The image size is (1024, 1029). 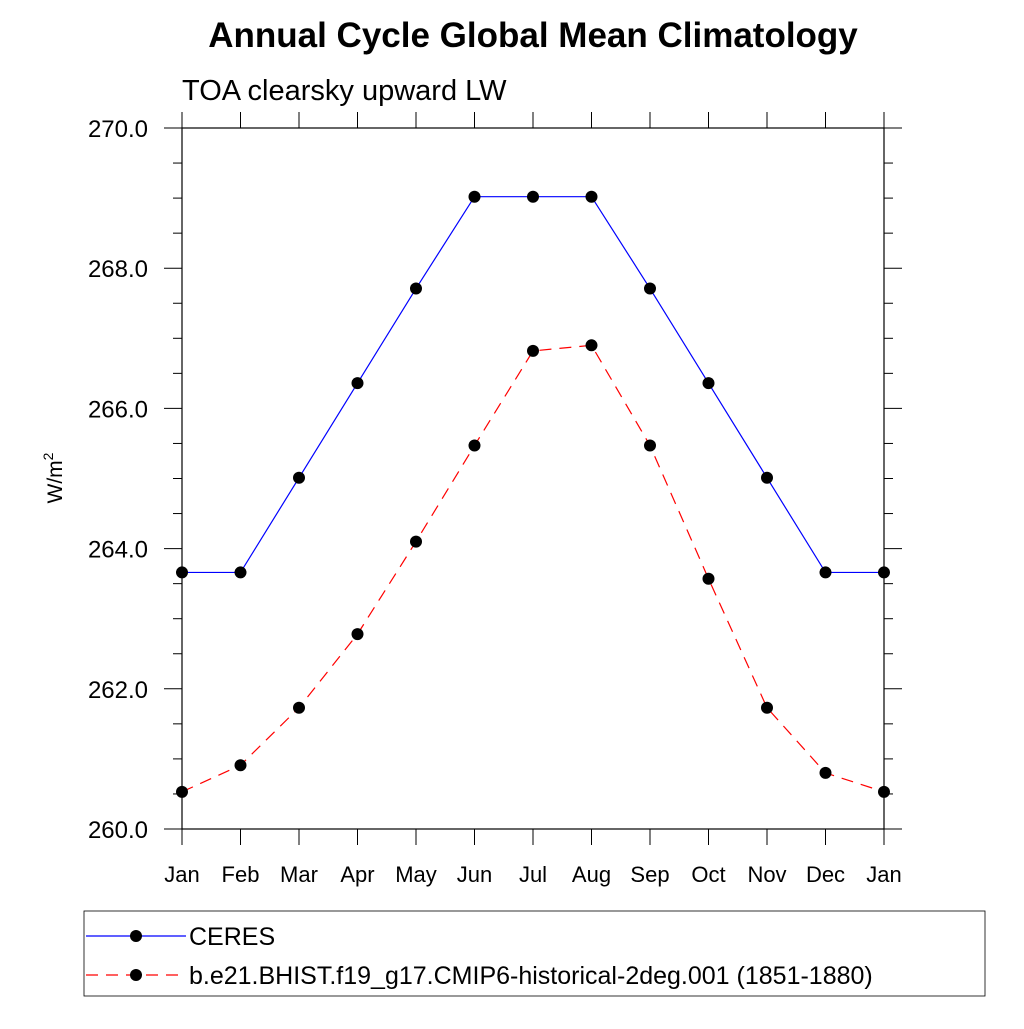 What do you see at coordinates (344, 91) in the screenshot?
I see `chart-subtitle: TOA clearsky upward LW` at bounding box center [344, 91].